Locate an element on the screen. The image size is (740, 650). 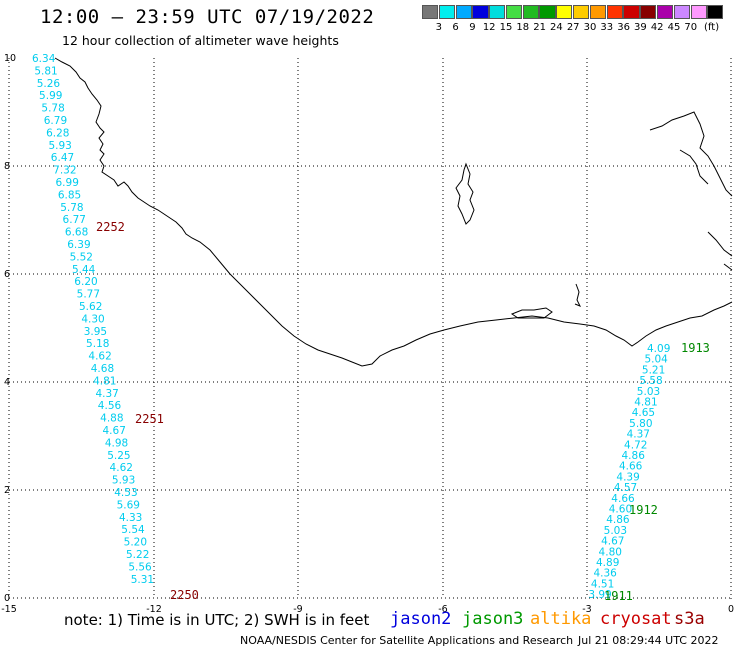
swh-value-label: 5.80 is located at coordinates (640, 424).